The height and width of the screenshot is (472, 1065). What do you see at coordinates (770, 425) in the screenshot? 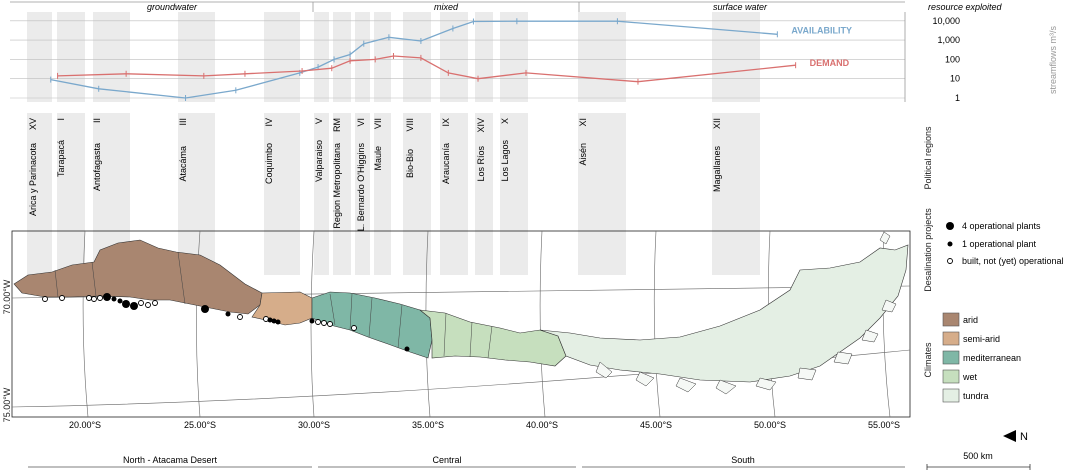
I see `lon-label-50: 50.00°S` at bounding box center [770, 425].